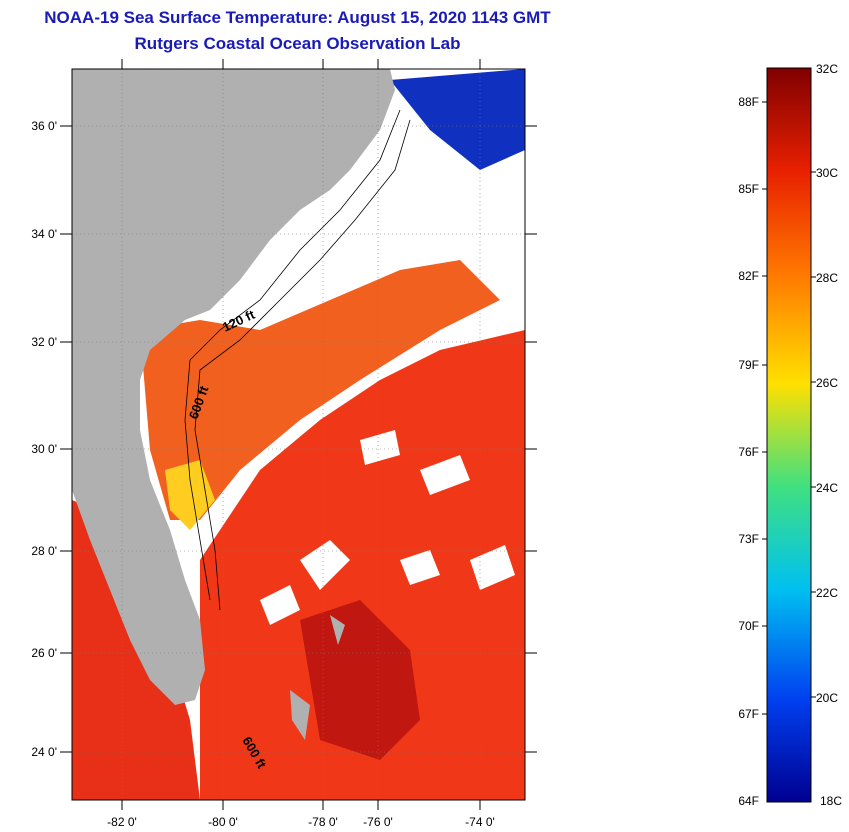  I want to click on fahrenheit-label: 88F, so click(748, 102).